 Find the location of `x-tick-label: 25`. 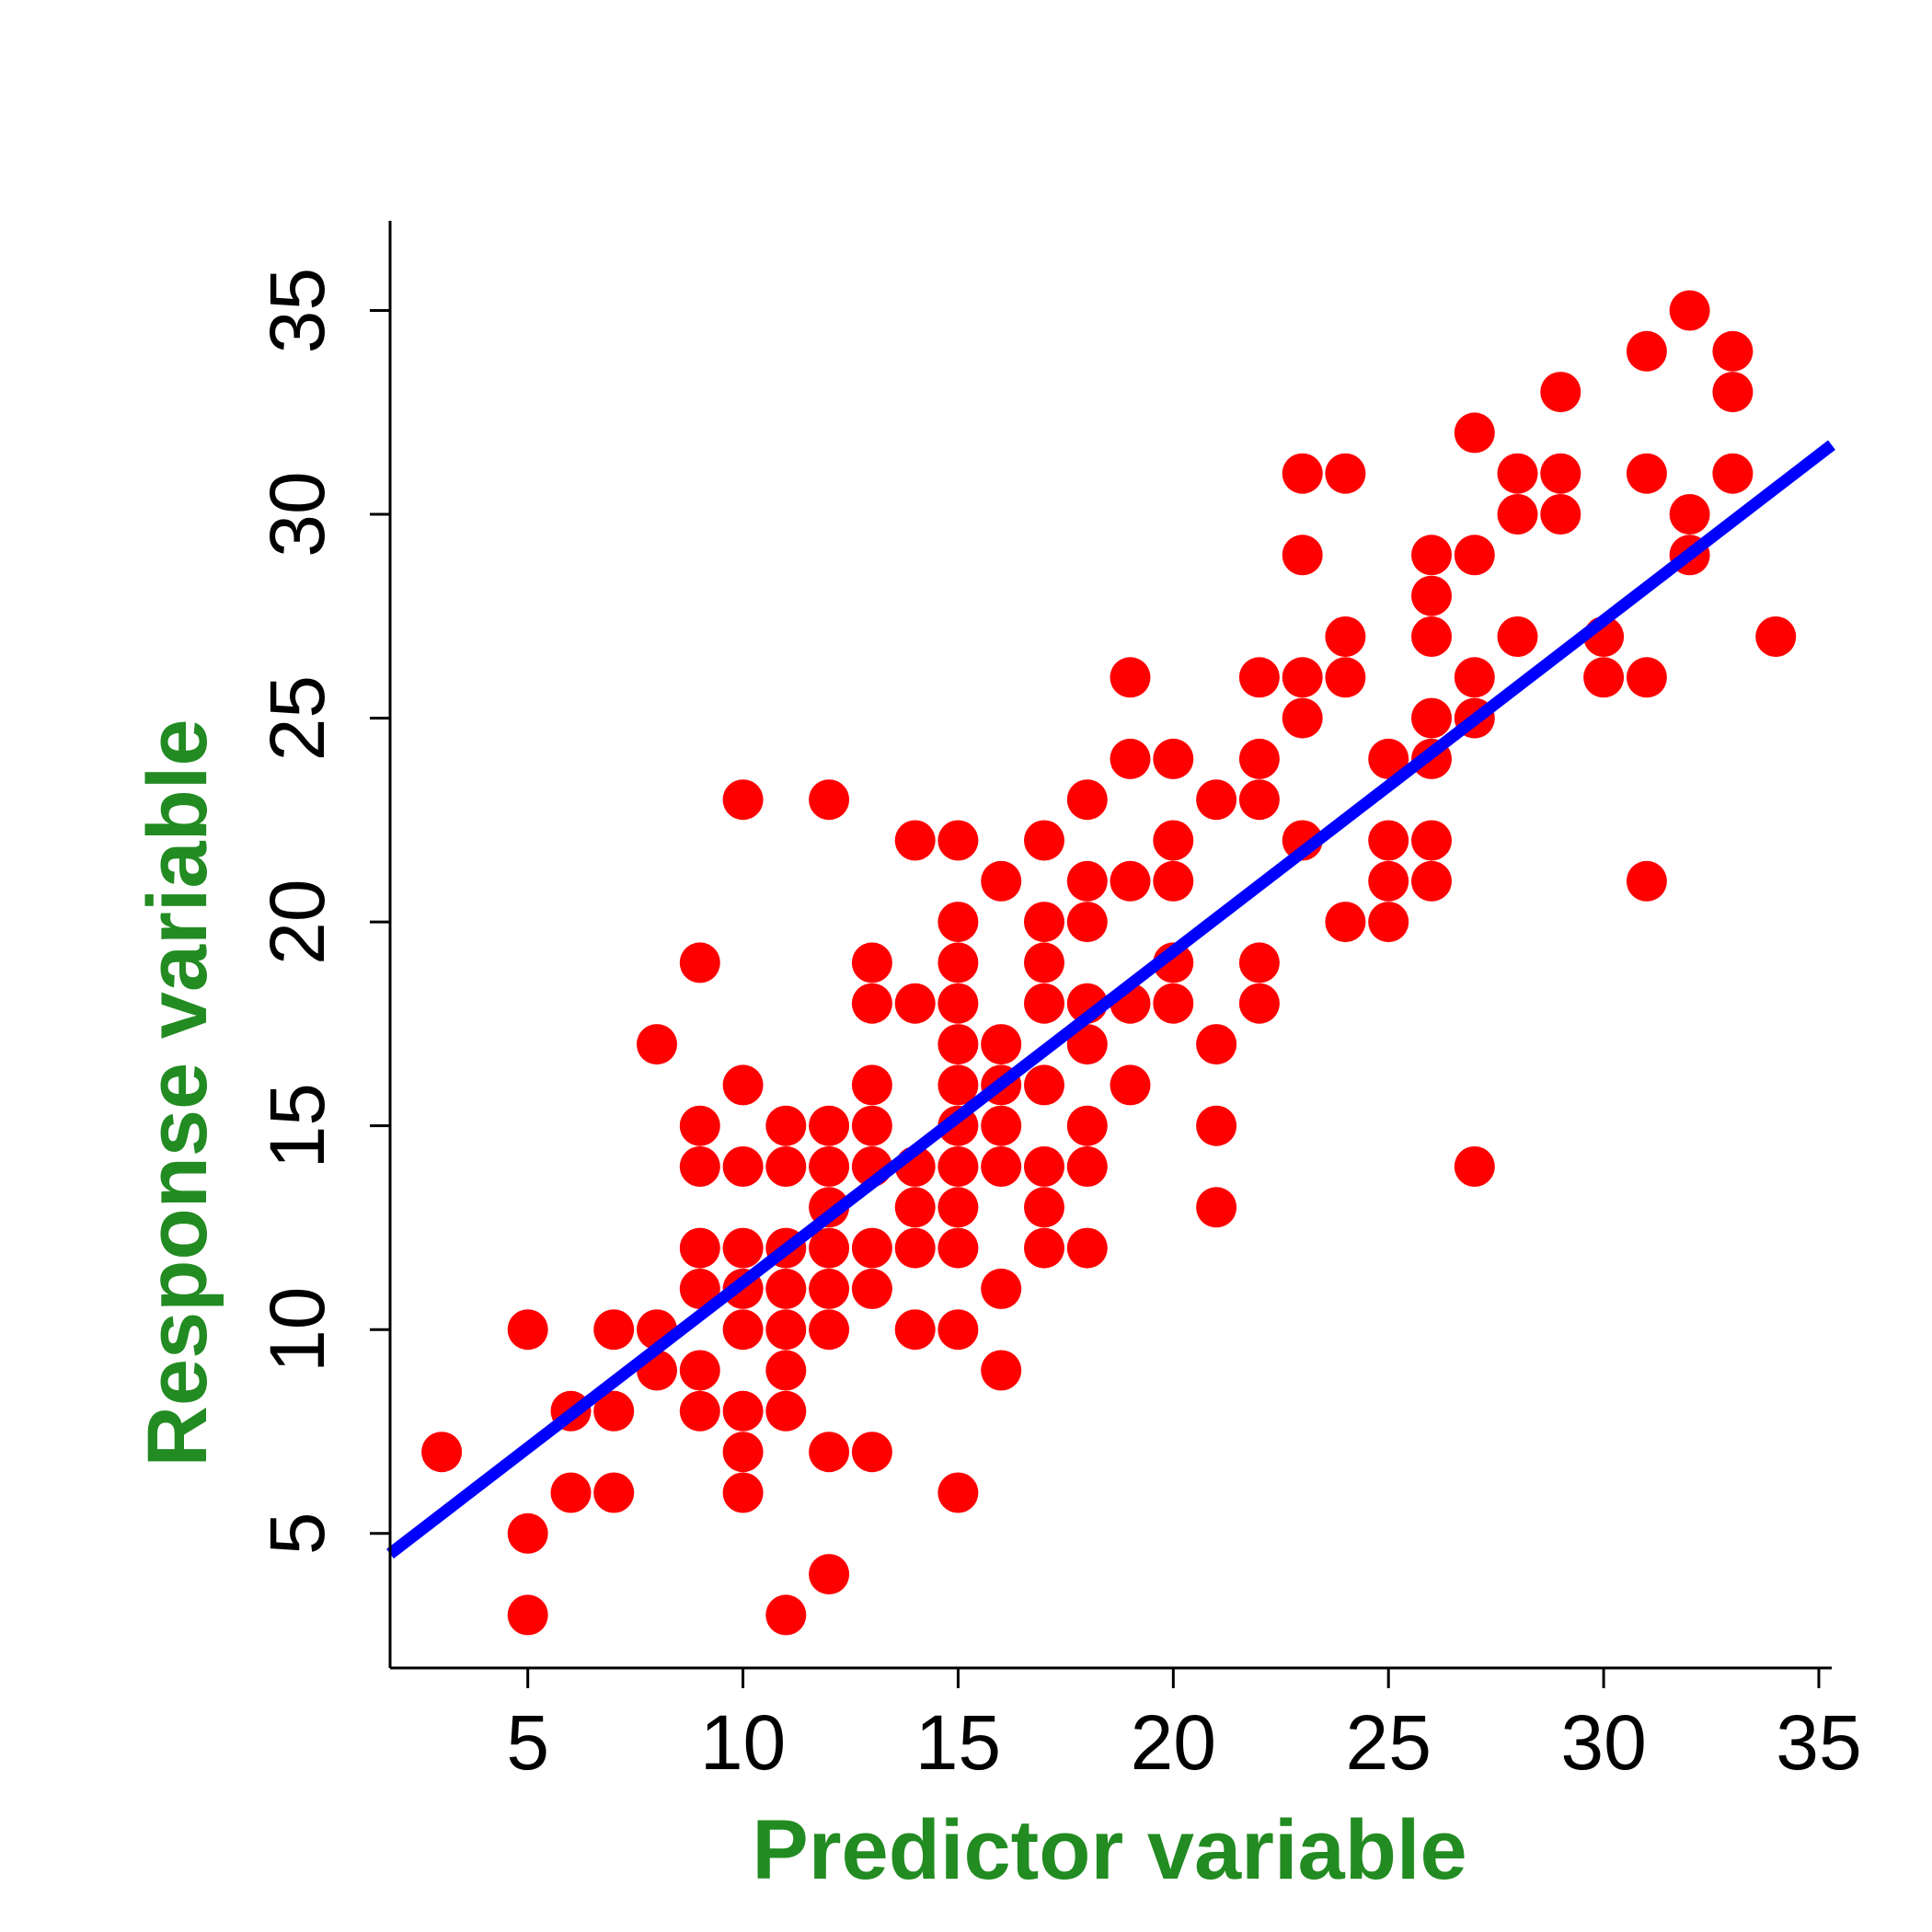

x-tick-label: 25 is located at coordinates (1388, 1742).